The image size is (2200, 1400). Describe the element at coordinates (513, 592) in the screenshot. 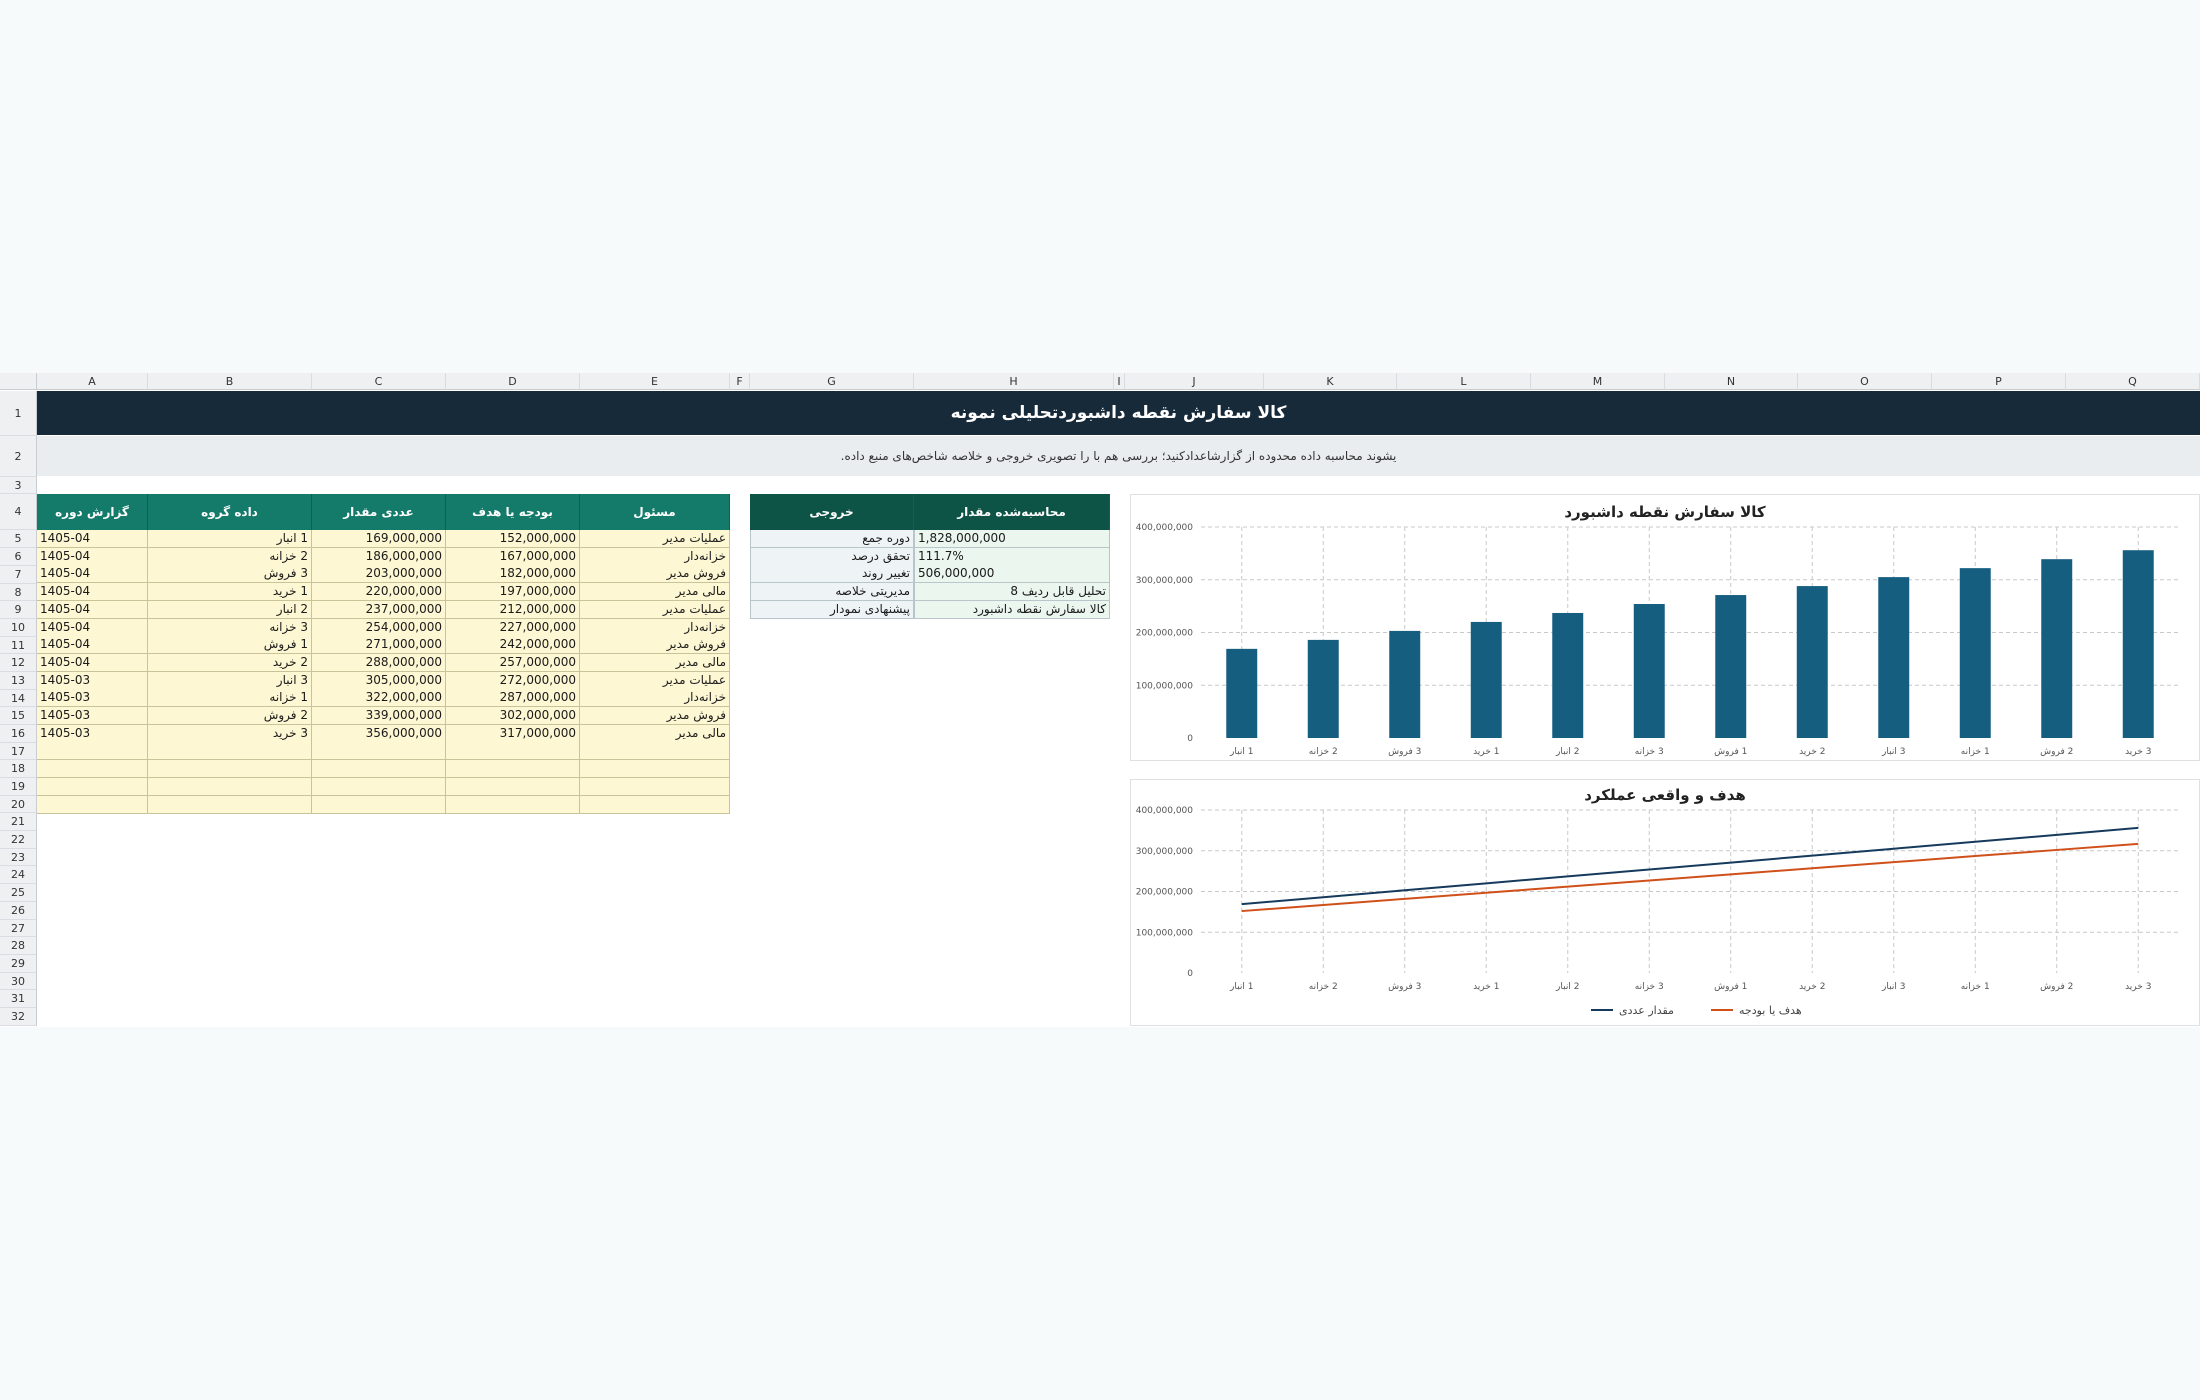

I see `data-table-cell: 197,000,000` at that location.